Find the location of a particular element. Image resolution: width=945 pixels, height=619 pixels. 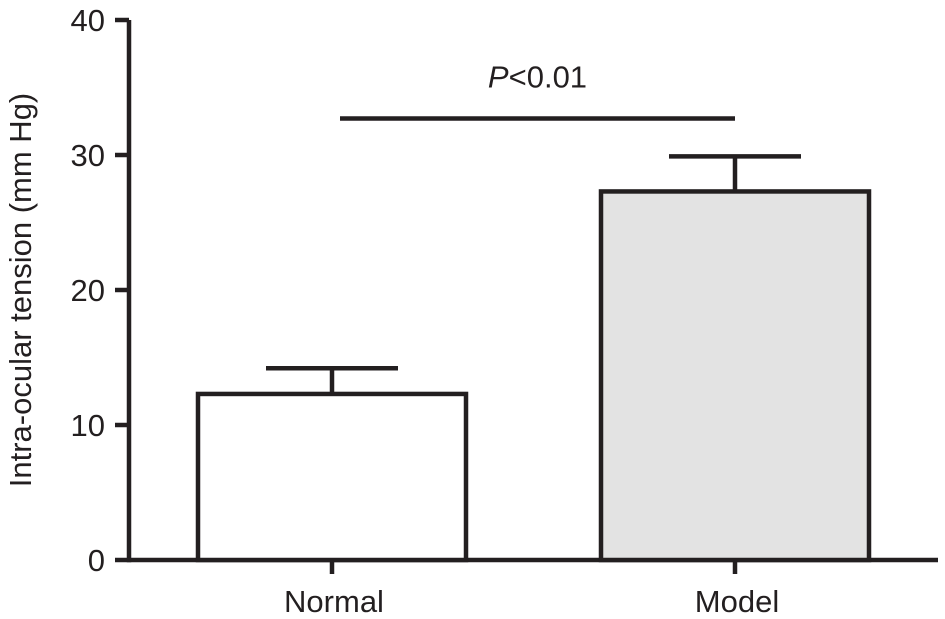

bar-normal is located at coordinates (332, 477).